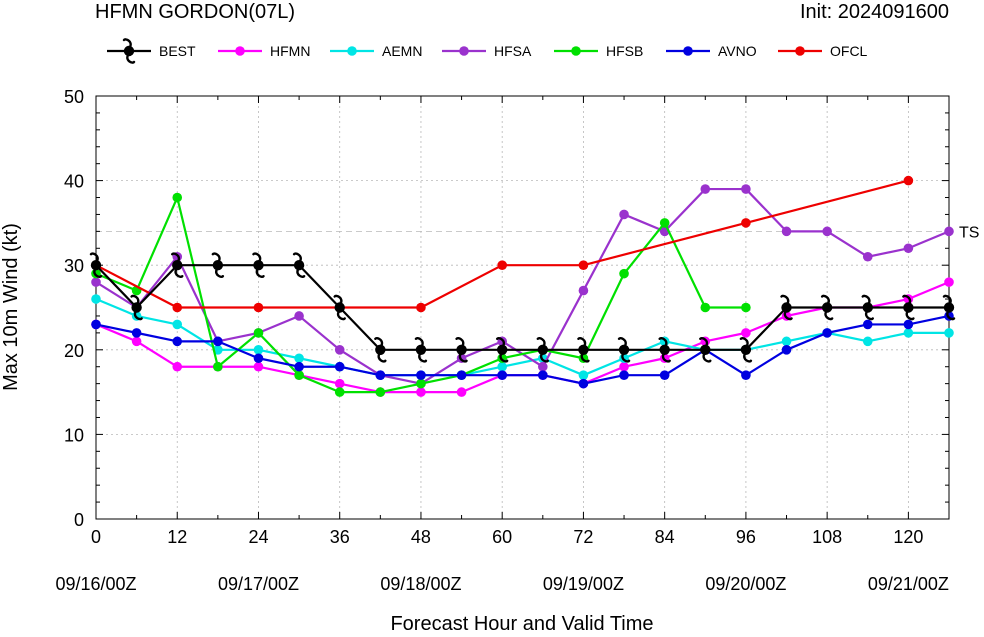  What do you see at coordinates (823, 51) in the screenshot?
I see `legend-item-ofcl: OFCL` at bounding box center [823, 51].